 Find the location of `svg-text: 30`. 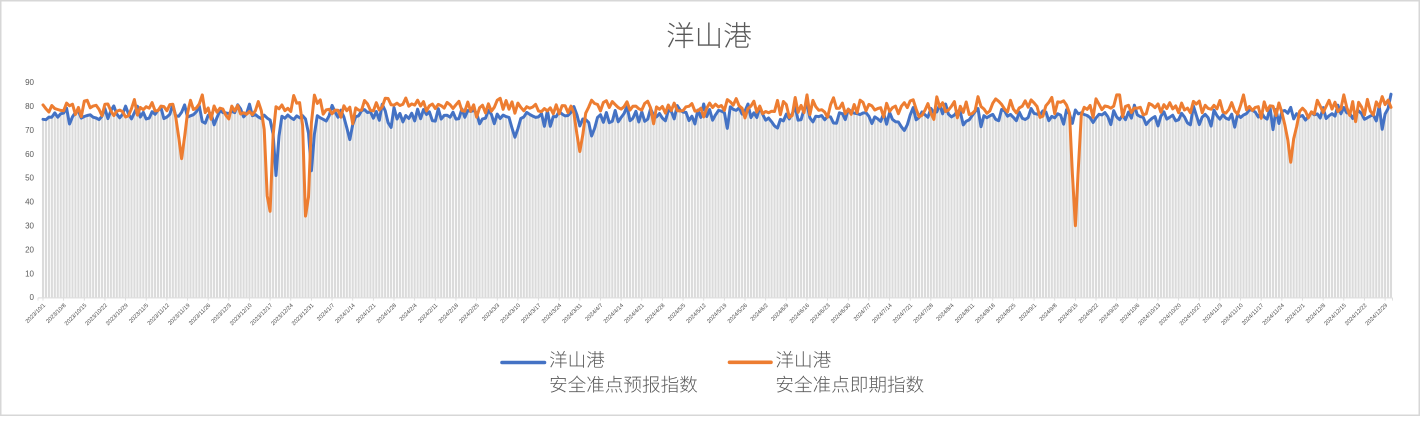

svg-text: 30 is located at coordinates (29, 226).